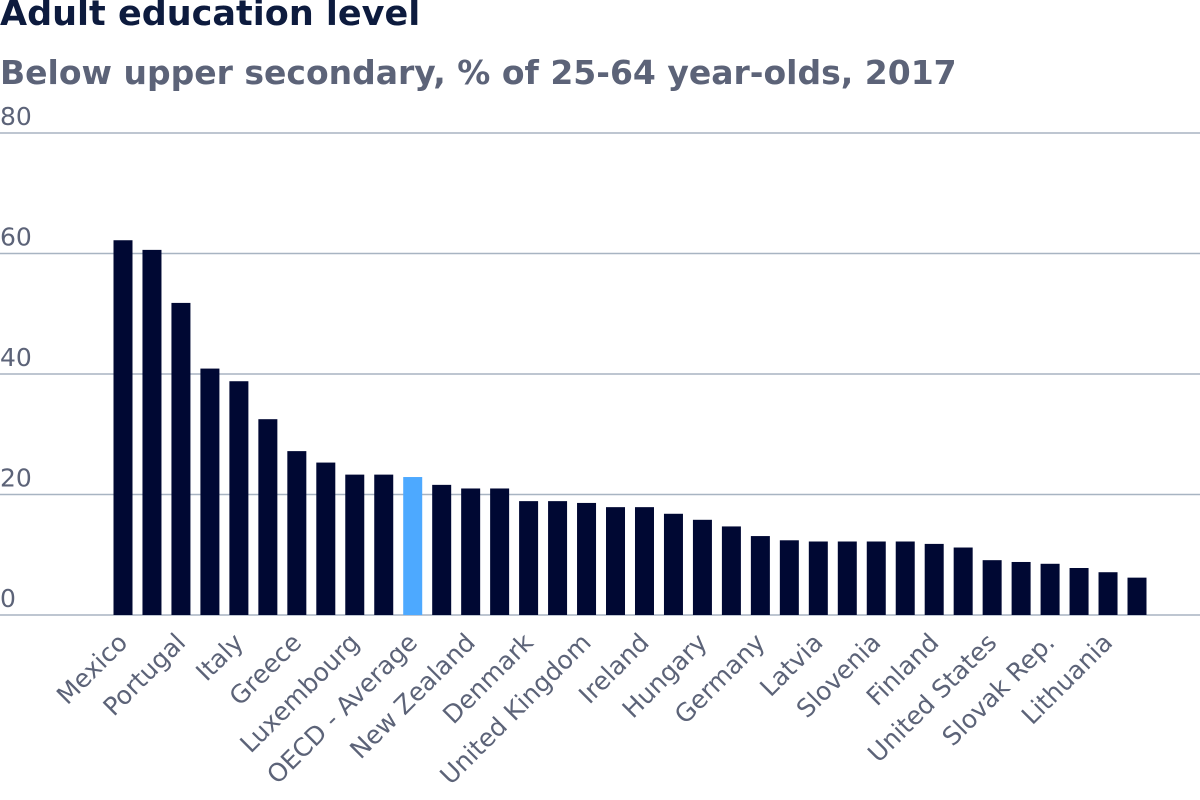  What do you see at coordinates (210, 17) in the screenshot?
I see `chart-title: Adult education level` at bounding box center [210, 17].